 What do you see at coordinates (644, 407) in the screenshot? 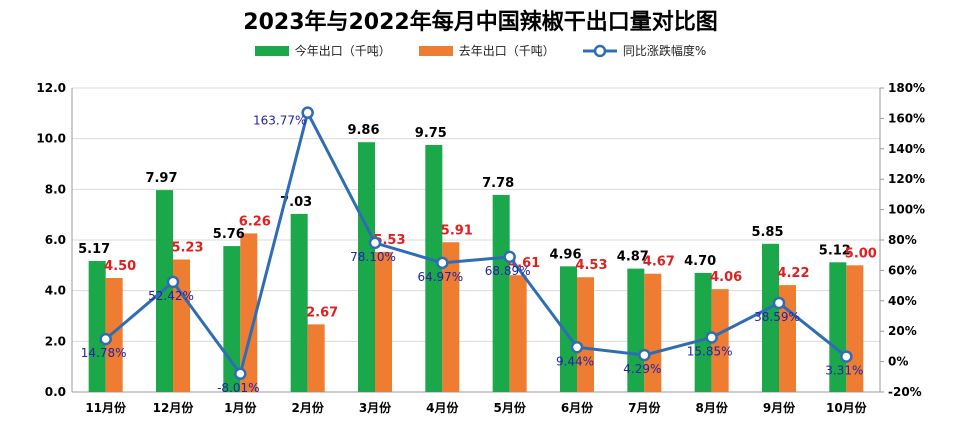
I see `x-tick-label: 7月份` at bounding box center [644, 407].